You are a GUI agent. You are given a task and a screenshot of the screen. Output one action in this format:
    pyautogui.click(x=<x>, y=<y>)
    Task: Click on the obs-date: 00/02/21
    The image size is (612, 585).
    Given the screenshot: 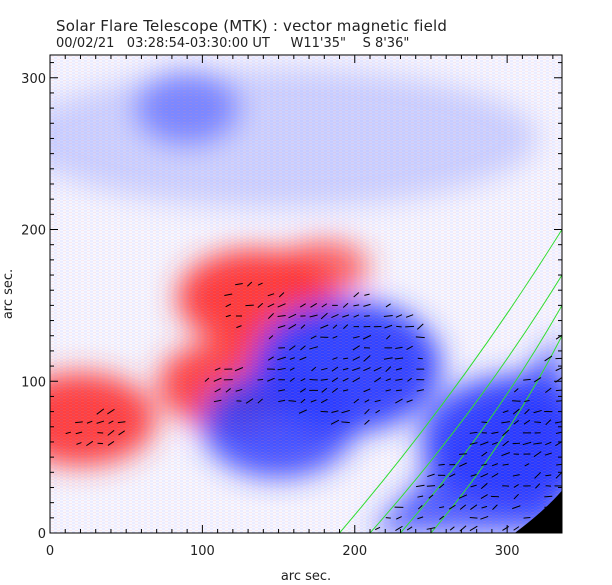 What is the action you would take?
    pyautogui.click(x=85, y=43)
    